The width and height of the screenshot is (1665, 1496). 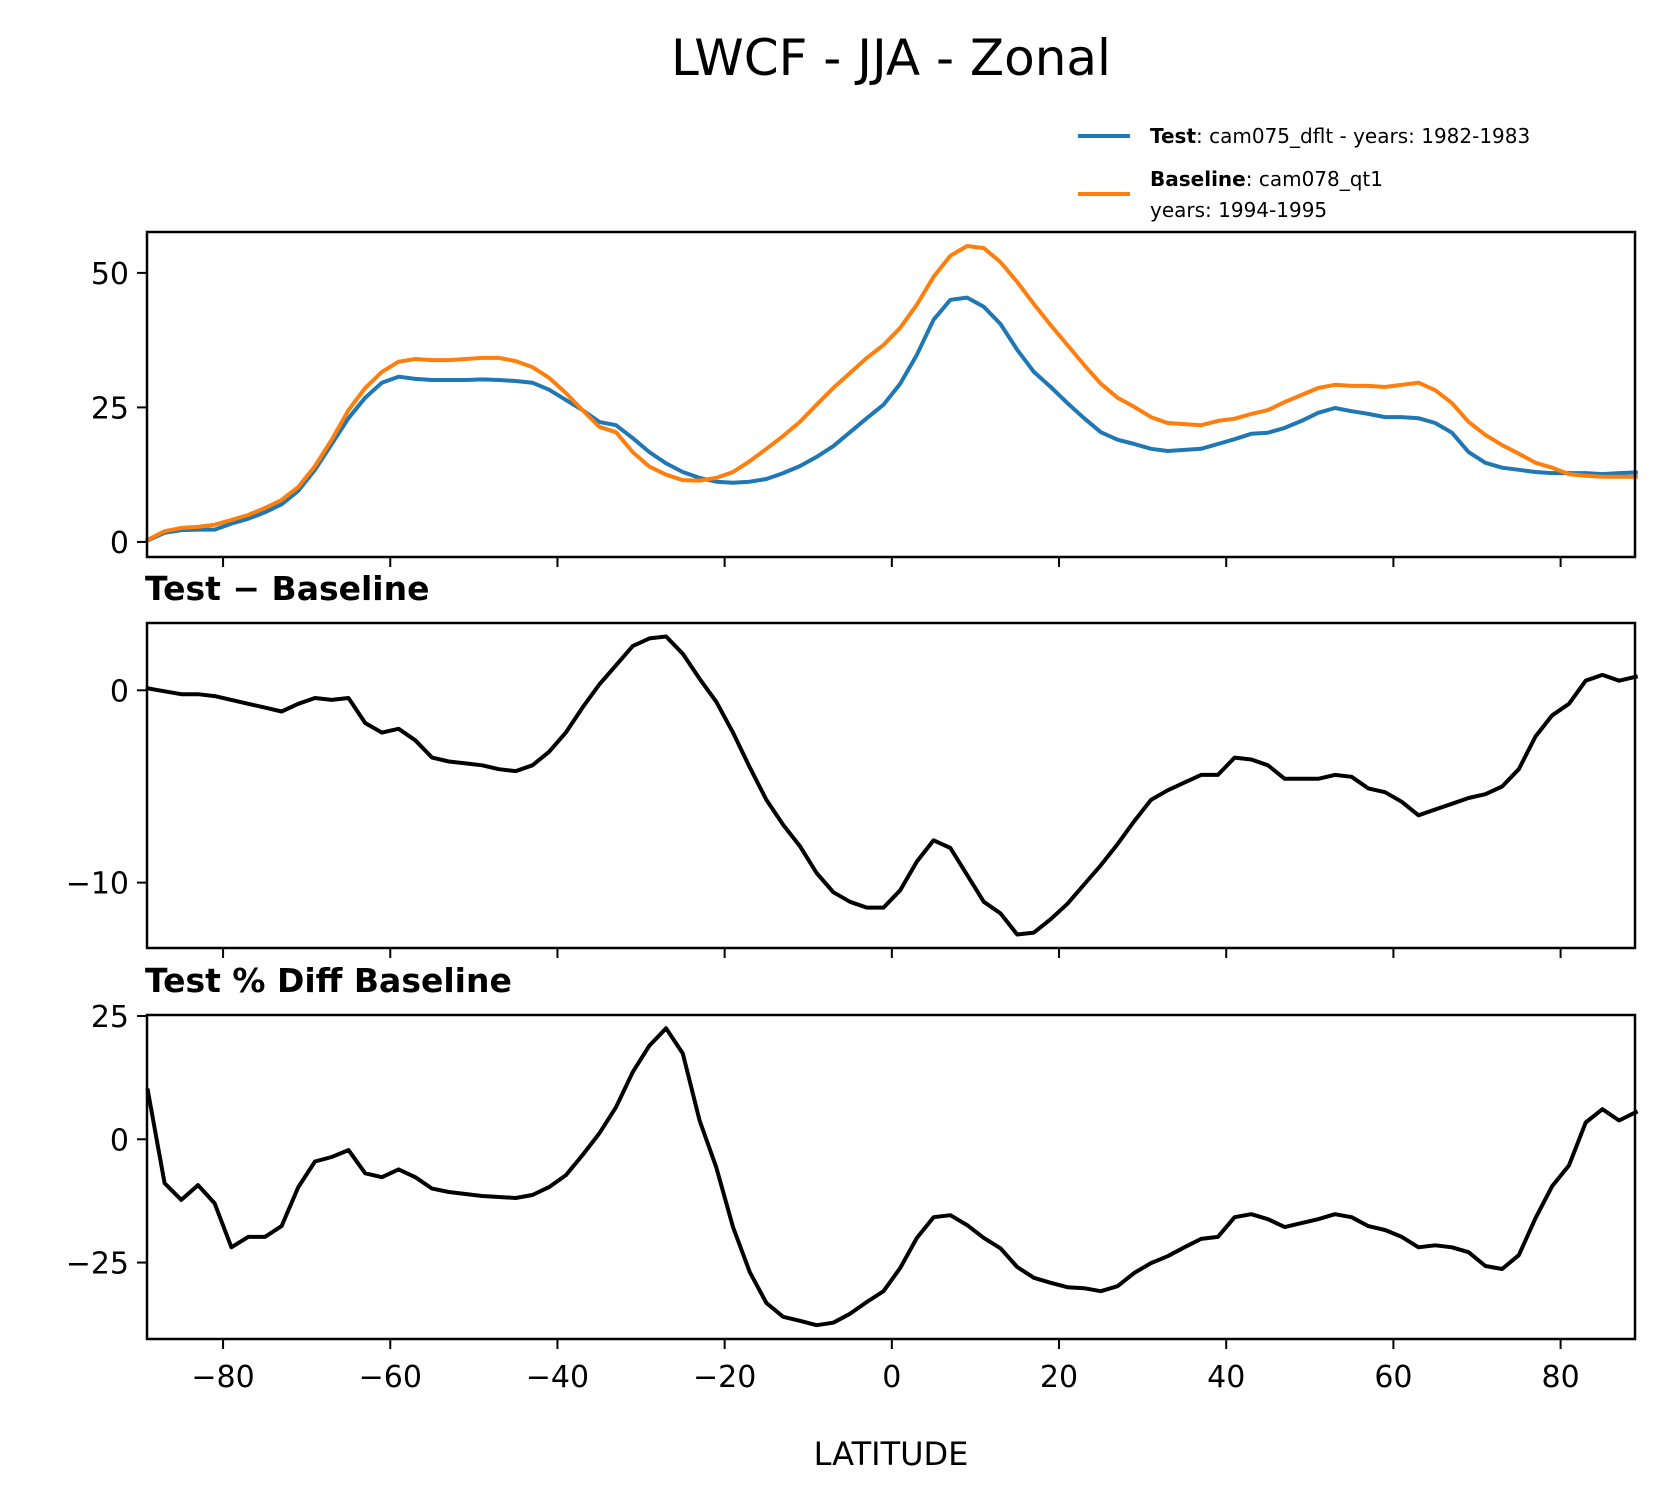 What do you see at coordinates (110, 274) in the screenshot?
I see `y-tick-label: 50` at bounding box center [110, 274].